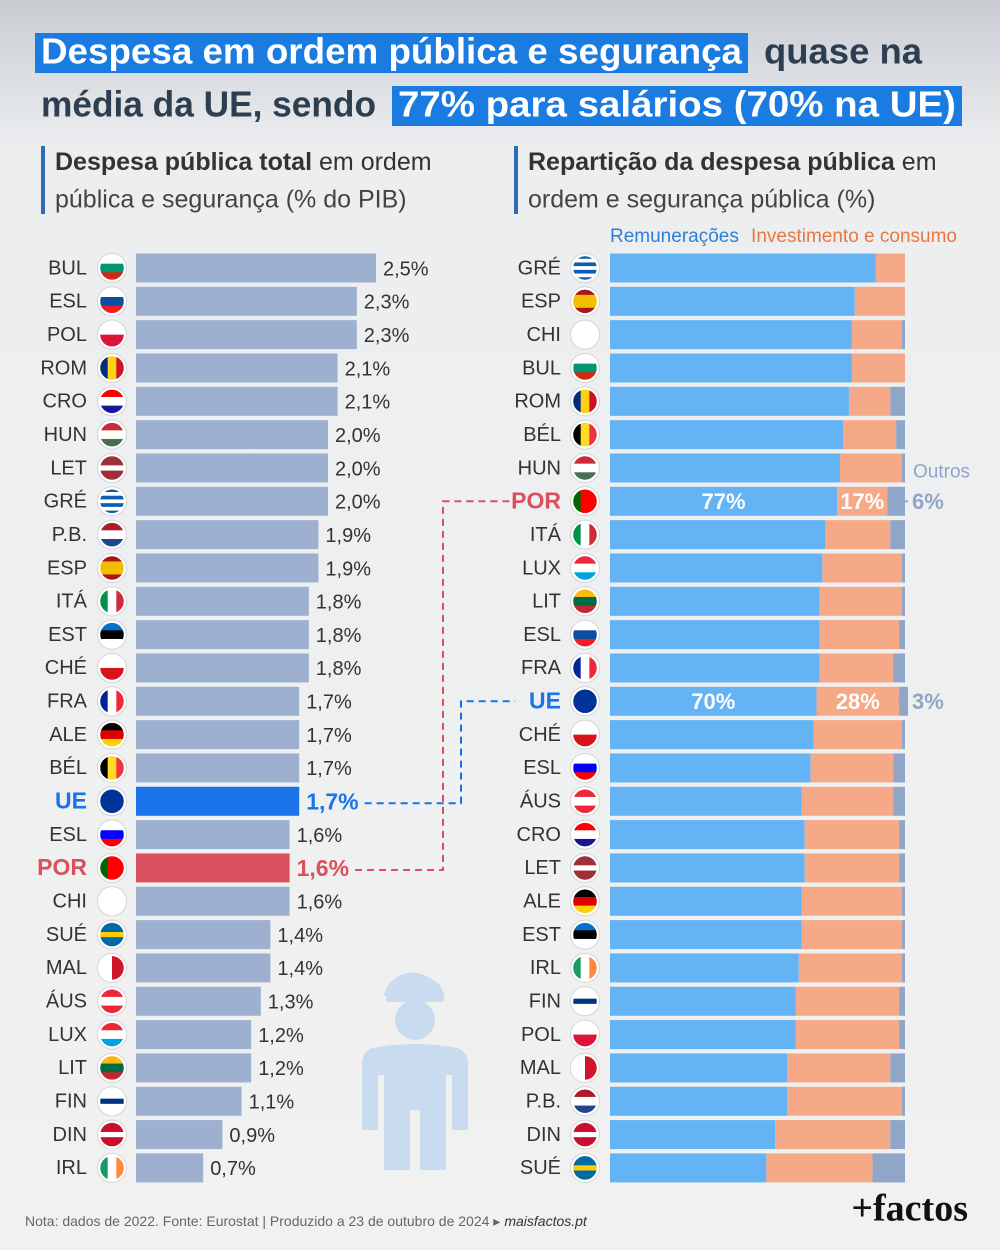  I want to click on title-highlight, so click(391, 53).